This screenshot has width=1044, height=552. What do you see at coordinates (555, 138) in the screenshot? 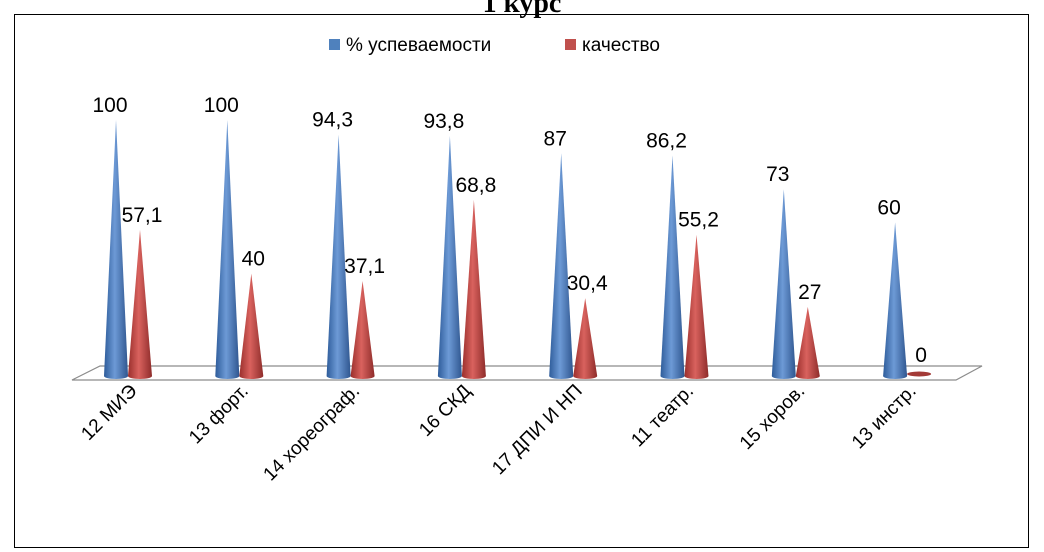
I see `success-value-label-5: 87` at bounding box center [555, 138].